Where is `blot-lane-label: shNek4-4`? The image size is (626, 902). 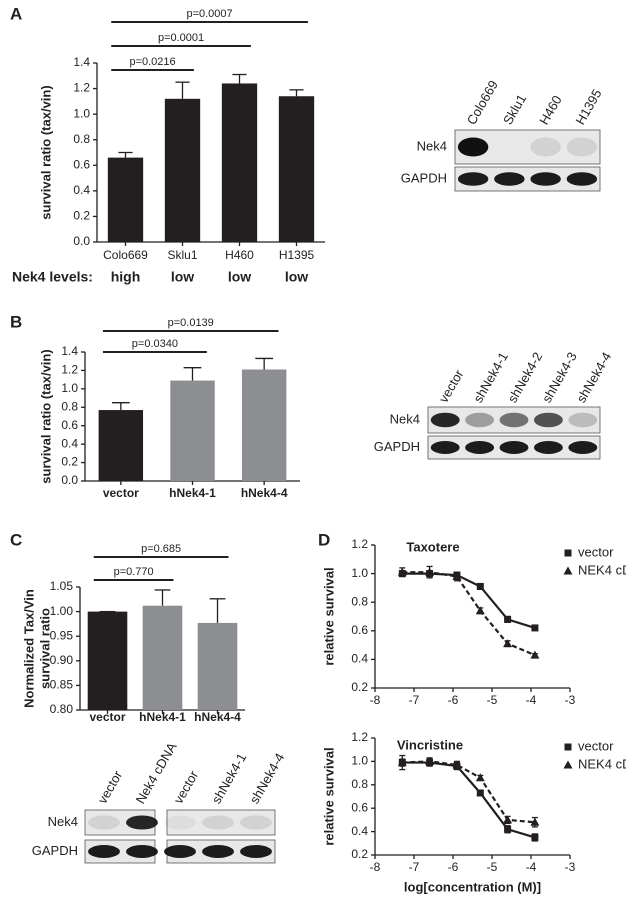 blot-lane-label: shNek4-4 is located at coordinates (267, 779).